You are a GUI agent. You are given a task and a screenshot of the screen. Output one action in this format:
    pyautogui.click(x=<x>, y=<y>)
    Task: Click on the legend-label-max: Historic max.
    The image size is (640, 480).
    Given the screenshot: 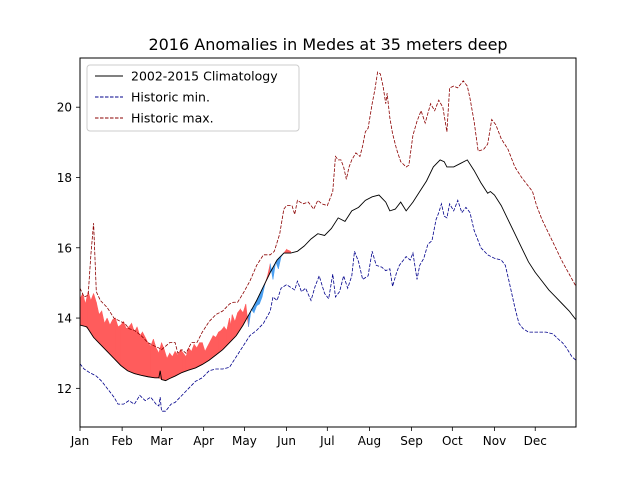 What is the action you would take?
    pyautogui.click(x=172, y=118)
    